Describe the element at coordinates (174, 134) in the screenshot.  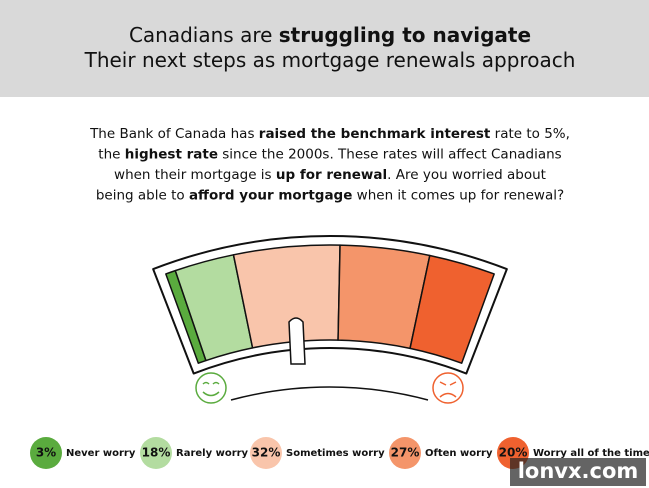
I see `description-line-run: The Bank of Canada has` at that location.